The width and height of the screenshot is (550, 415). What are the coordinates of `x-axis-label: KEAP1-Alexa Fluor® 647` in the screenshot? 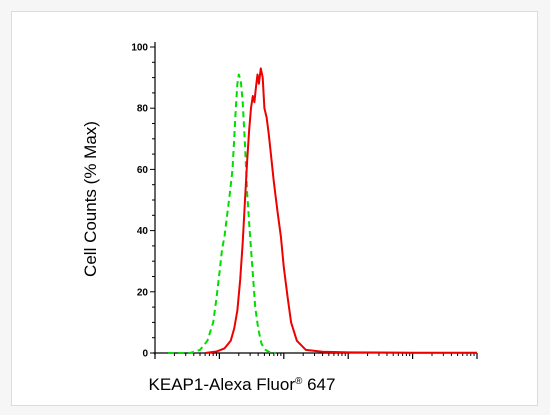 It's located at (242, 384).